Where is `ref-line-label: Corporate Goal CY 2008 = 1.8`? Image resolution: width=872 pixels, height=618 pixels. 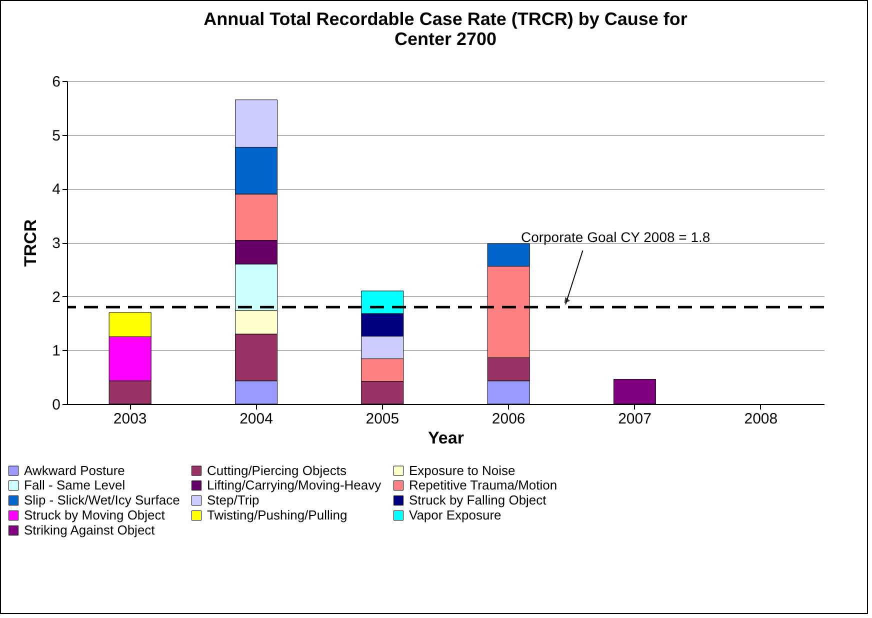 ref-line-label: Corporate Goal CY 2008 = 1.8 is located at coordinates (615, 237).